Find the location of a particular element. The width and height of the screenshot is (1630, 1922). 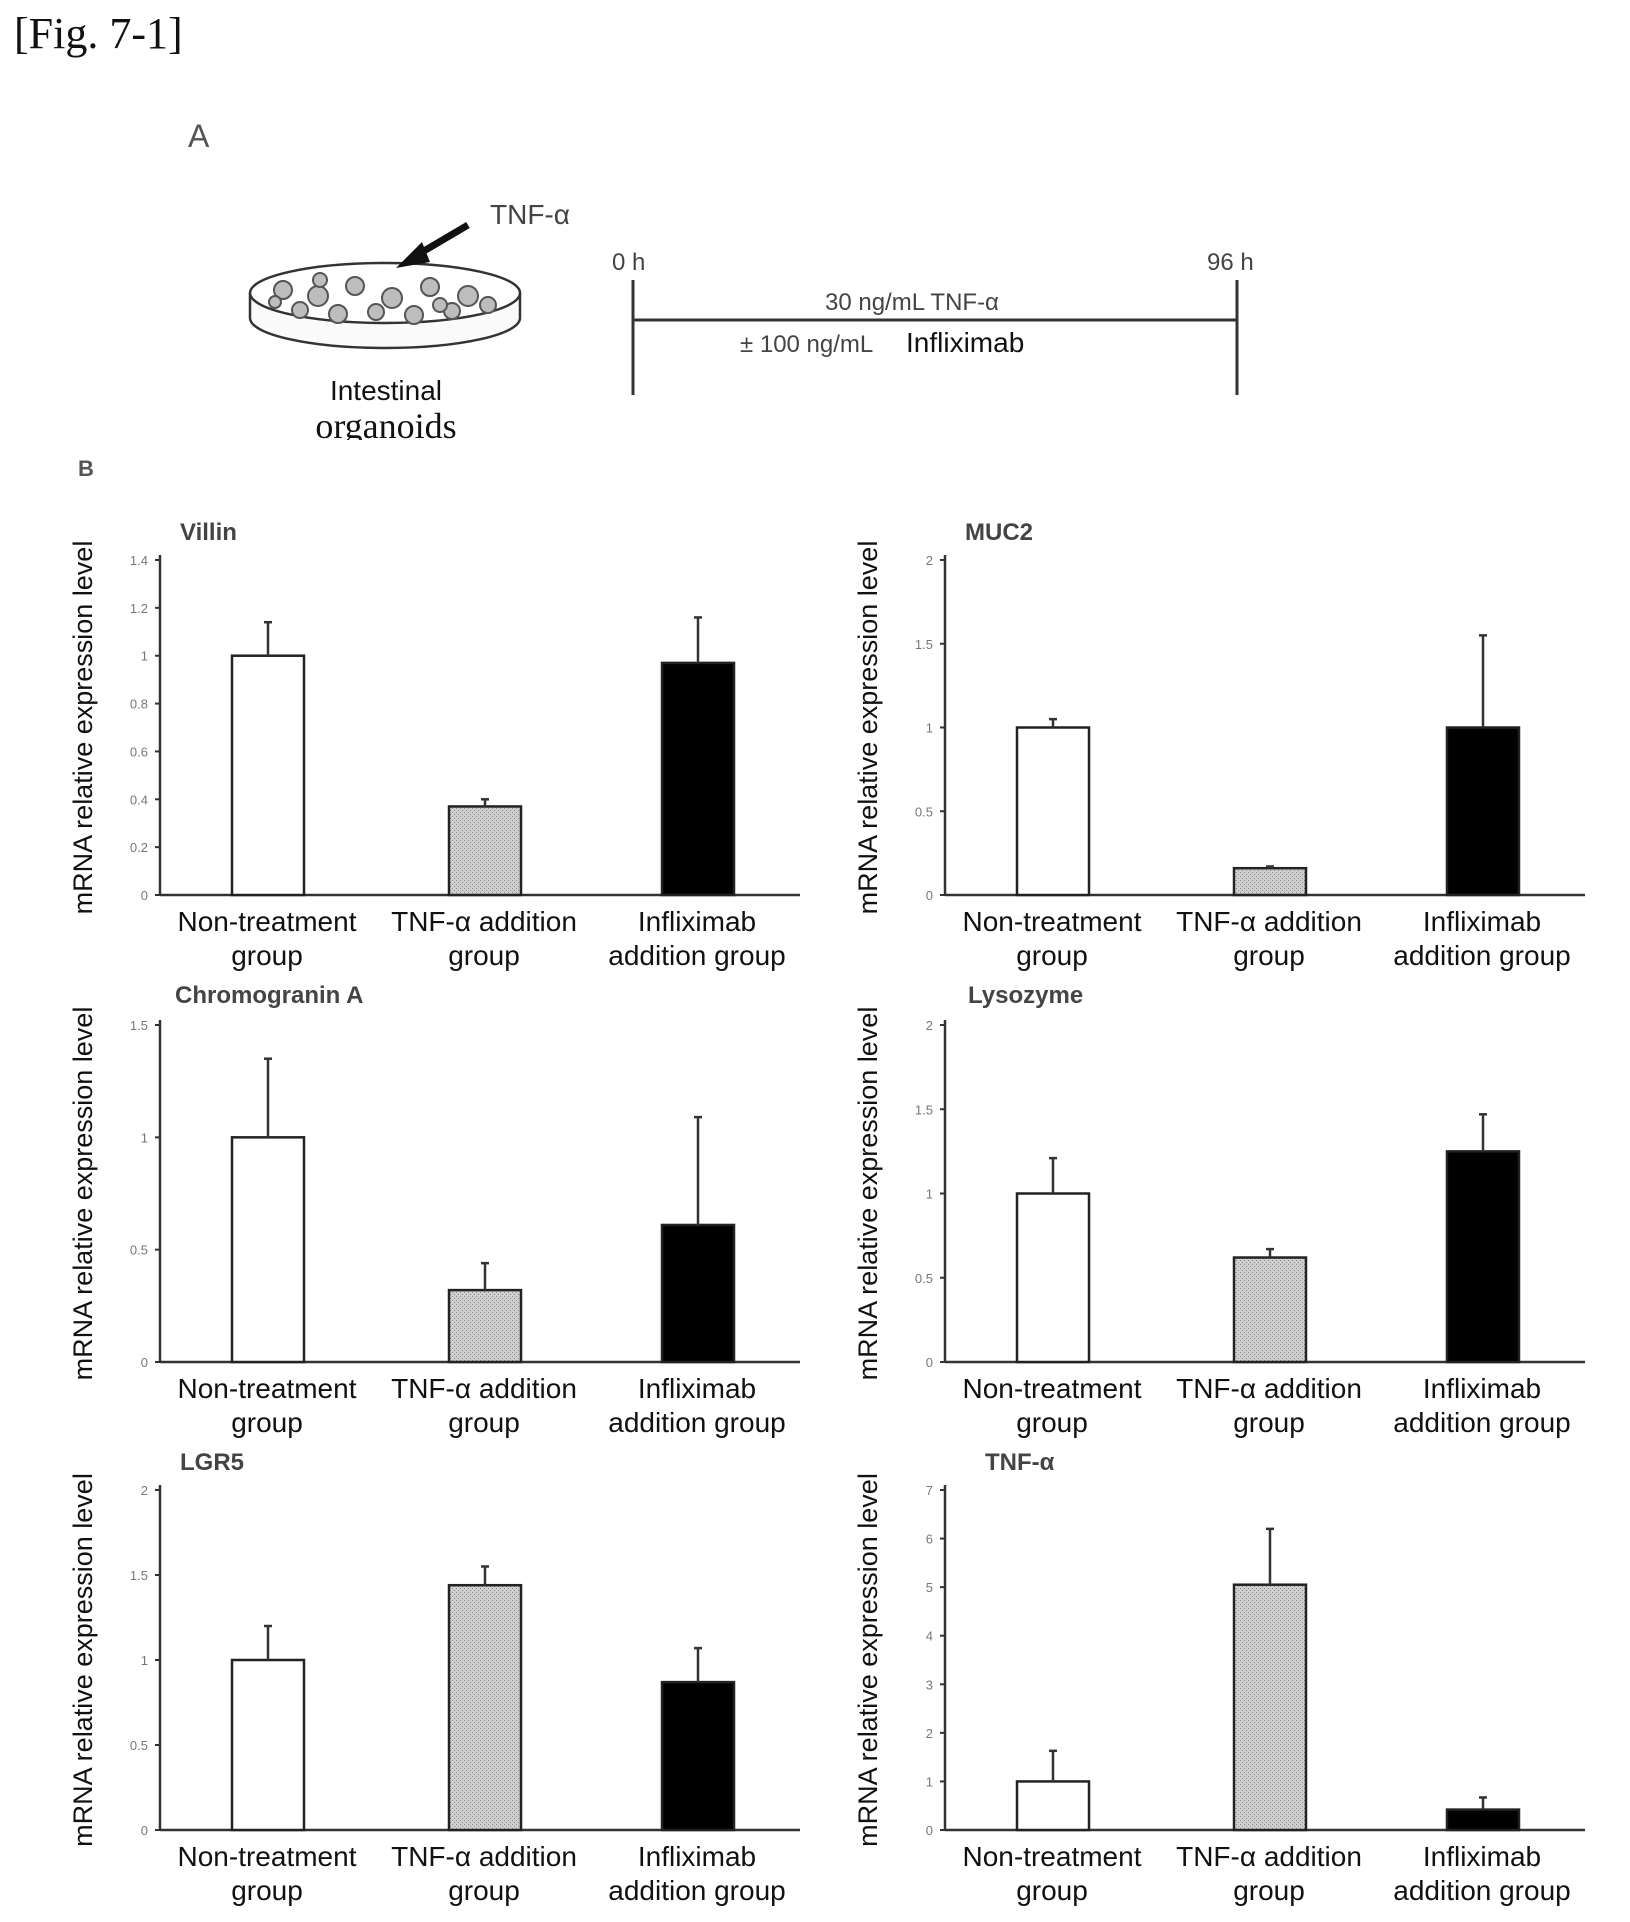

timeline-start-label: 0 h is located at coordinates (628, 262).